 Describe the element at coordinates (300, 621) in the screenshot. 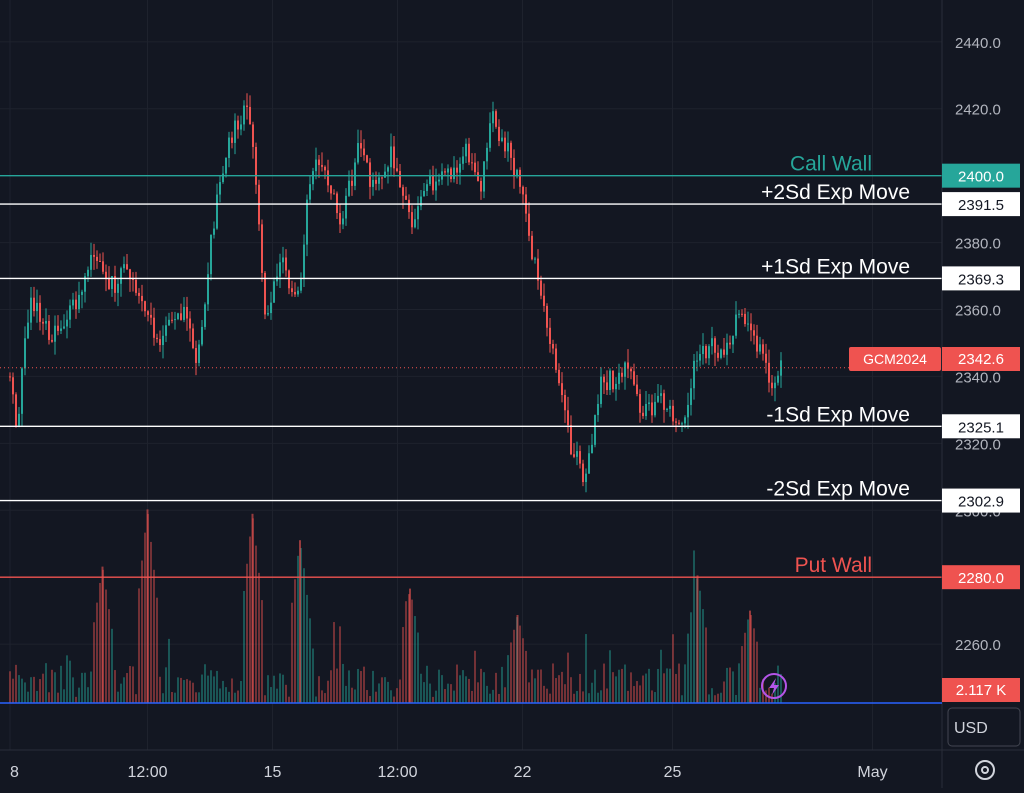

I see `volume-spike` at that location.